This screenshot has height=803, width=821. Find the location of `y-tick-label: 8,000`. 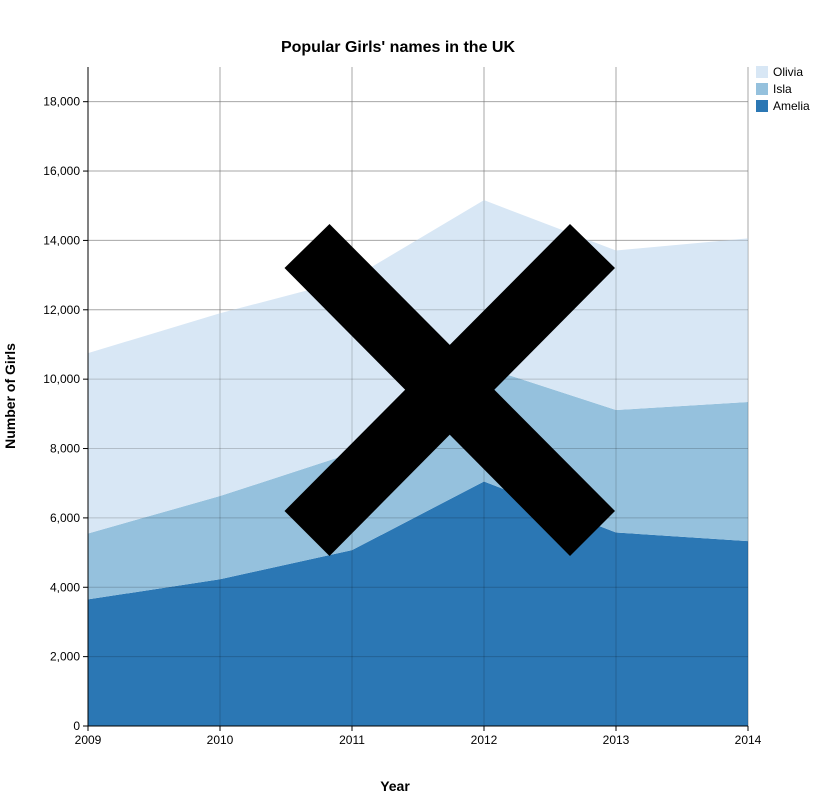

y-tick-label: 8,000 is located at coordinates (65, 449).